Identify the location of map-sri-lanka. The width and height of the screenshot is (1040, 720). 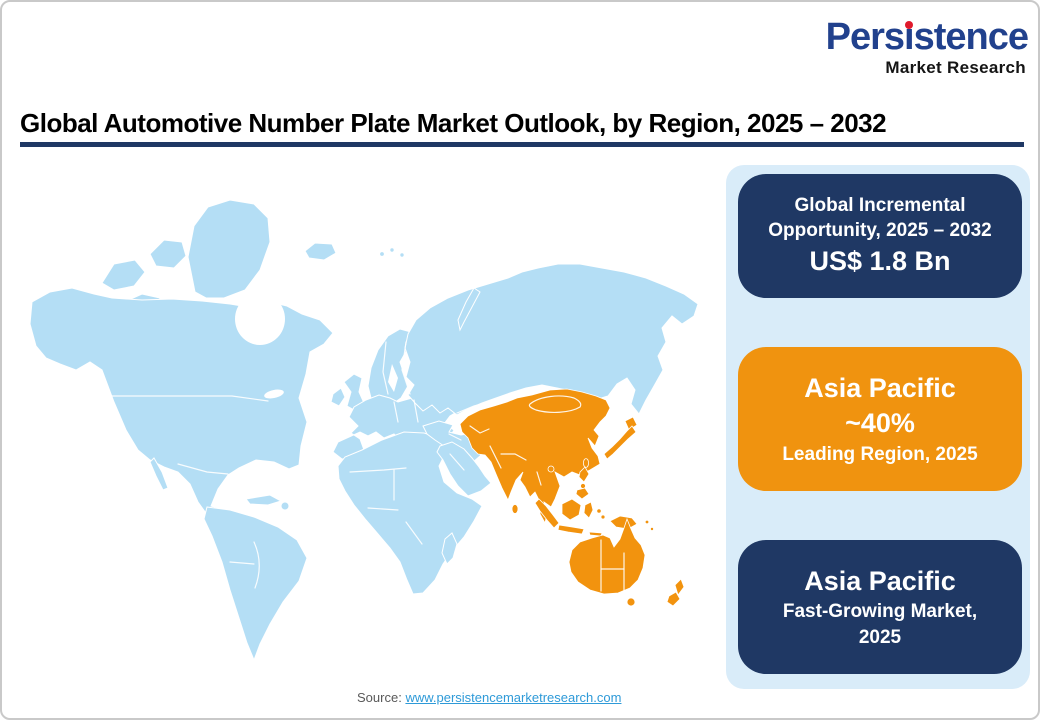
(515, 509).